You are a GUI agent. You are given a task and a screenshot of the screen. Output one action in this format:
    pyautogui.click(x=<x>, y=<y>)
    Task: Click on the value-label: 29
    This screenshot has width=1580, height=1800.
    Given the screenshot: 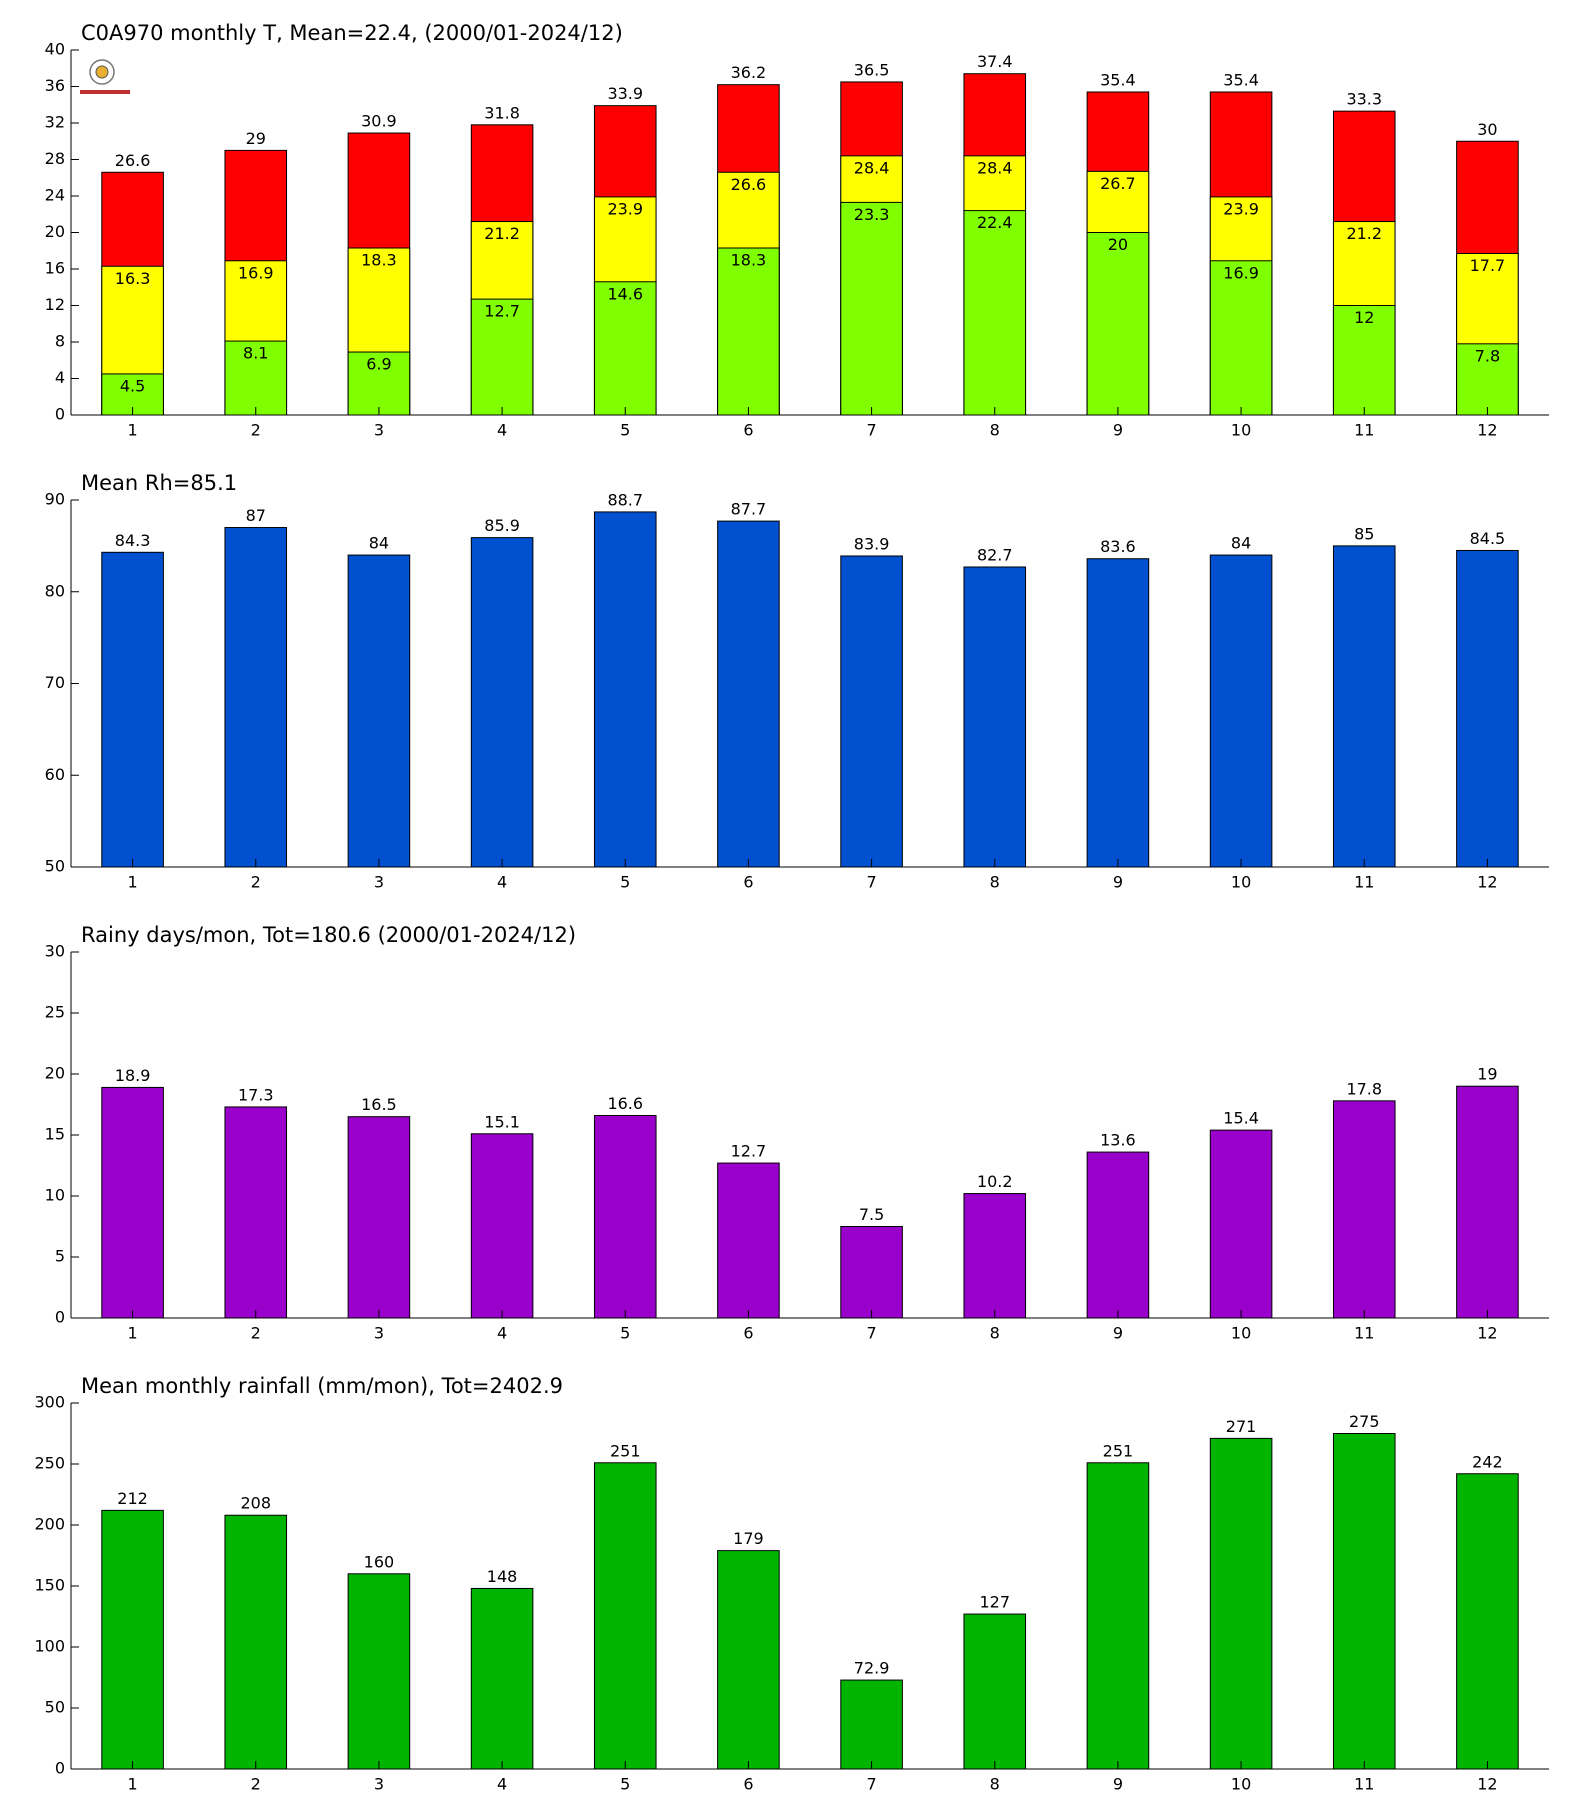 What is the action you would take?
    pyautogui.click(x=256, y=138)
    